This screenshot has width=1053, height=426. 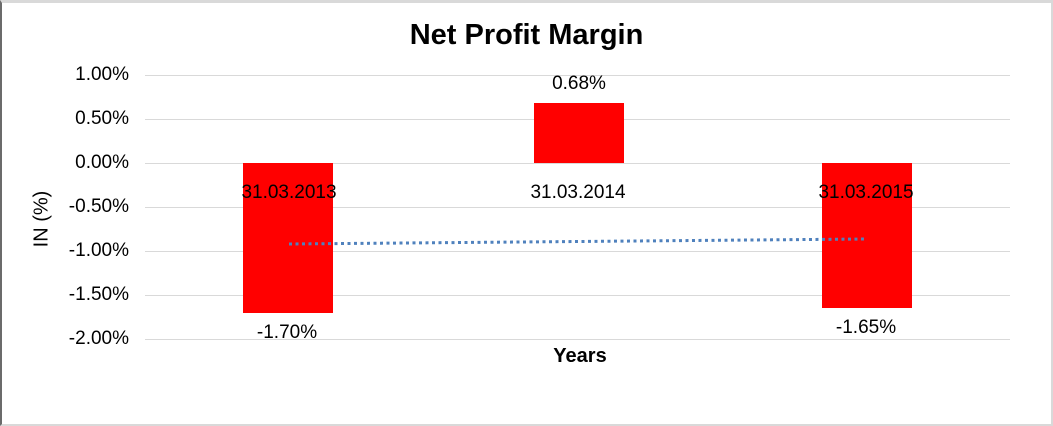 What do you see at coordinates (580, 356) in the screenshot?
I see `x-axis-title: Years` at bounding box center [580, 356].